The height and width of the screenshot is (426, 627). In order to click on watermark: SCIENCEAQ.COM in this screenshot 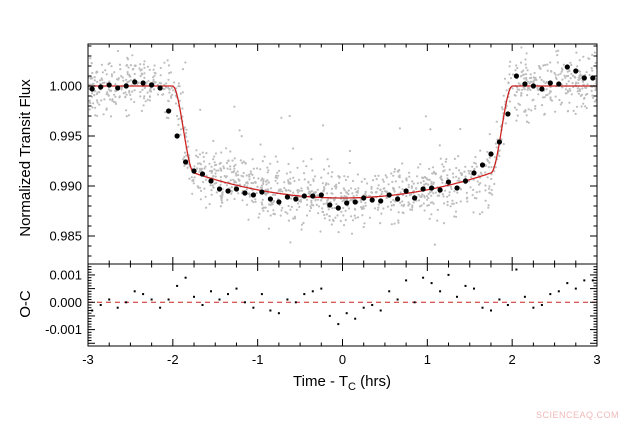, I will do `click(577, 415)`.